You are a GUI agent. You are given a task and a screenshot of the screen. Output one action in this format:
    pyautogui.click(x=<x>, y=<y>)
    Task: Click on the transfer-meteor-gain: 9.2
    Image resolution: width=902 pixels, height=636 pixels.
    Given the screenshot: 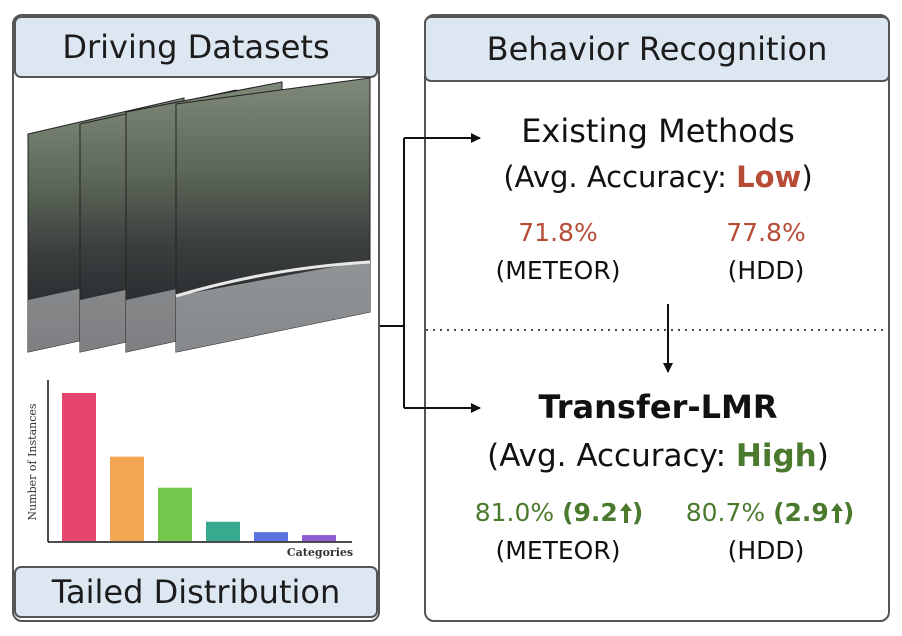 What is the action you would take?
    pyautogui.click(x=595, y=512)
    